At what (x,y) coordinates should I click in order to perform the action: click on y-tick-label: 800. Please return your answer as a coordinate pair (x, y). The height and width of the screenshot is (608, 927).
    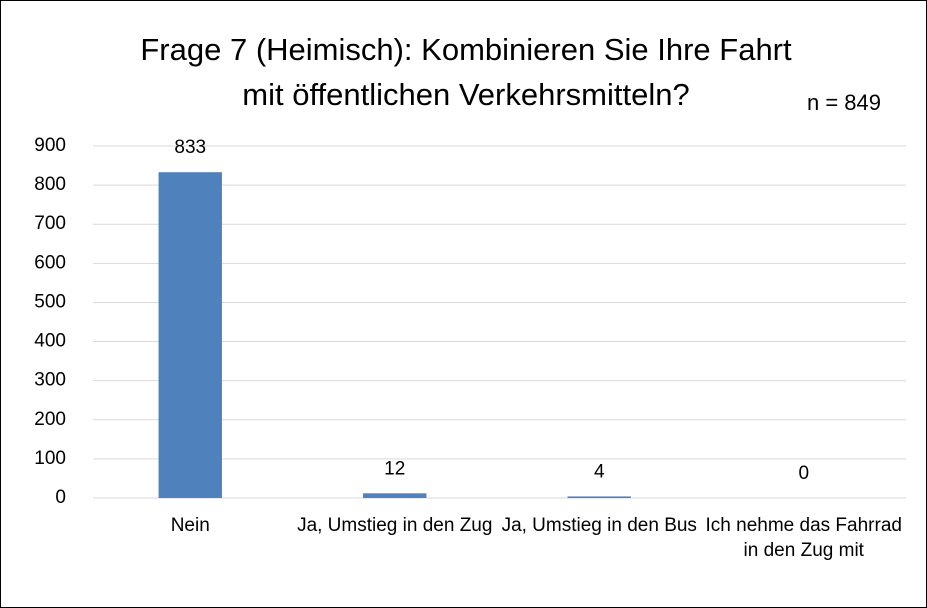
    Looking at the image, I should click on (50, 184).